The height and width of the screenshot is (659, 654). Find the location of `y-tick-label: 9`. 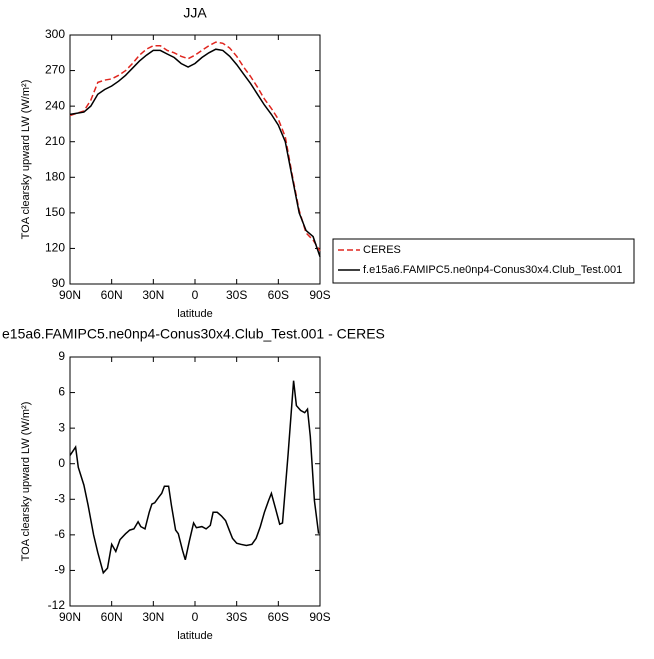

y-tick-label: 9 is located at coordinates (61, 356).